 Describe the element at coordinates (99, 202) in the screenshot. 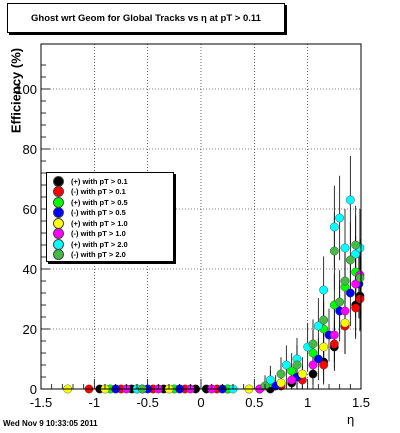

I see `legend-label: (+) with pT > 0.5` at that location.